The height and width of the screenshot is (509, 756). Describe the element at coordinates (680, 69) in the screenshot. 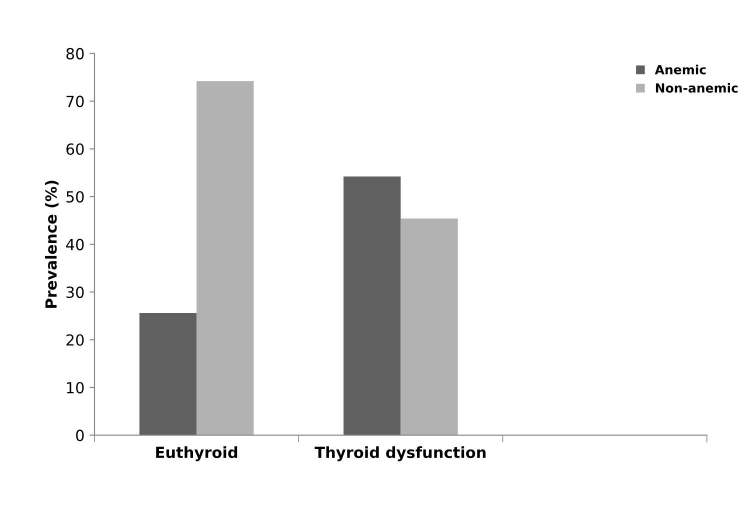

I see `legend-label: Anemic` at that location.